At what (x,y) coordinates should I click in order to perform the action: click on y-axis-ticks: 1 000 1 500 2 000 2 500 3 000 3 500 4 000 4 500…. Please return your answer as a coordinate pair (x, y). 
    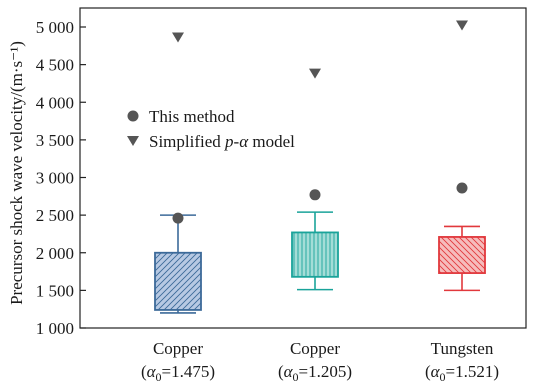
    Looking at the image, I should click on (61, 178).